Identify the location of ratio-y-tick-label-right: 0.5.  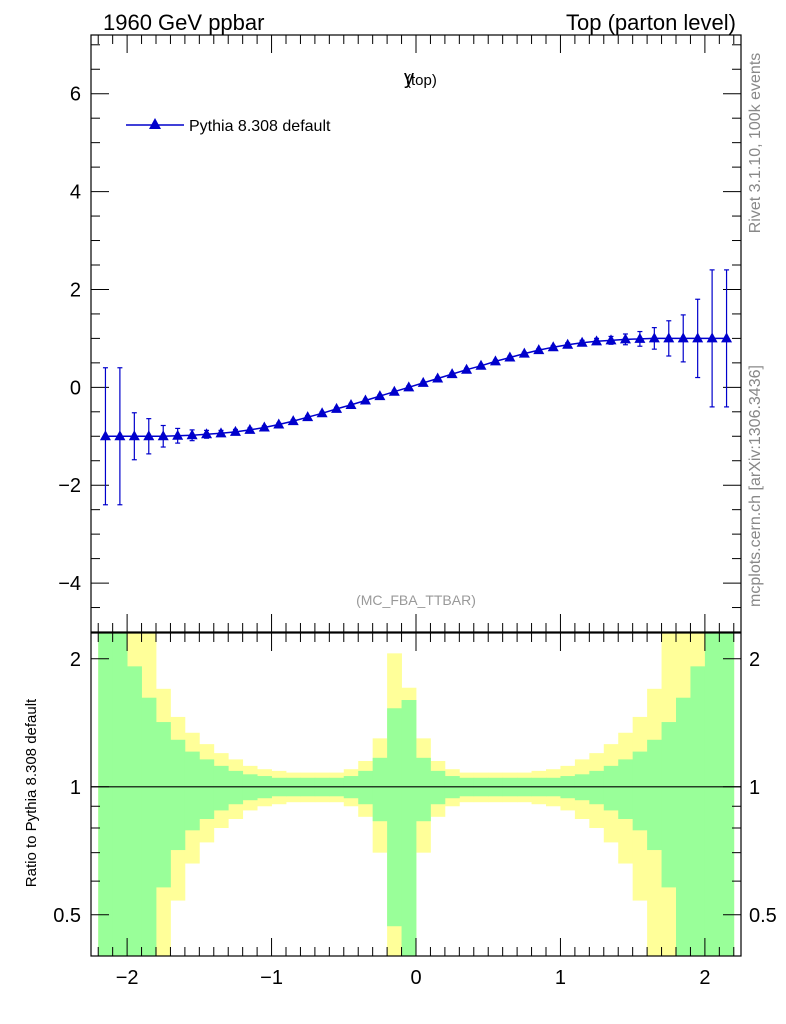
(763, 916).